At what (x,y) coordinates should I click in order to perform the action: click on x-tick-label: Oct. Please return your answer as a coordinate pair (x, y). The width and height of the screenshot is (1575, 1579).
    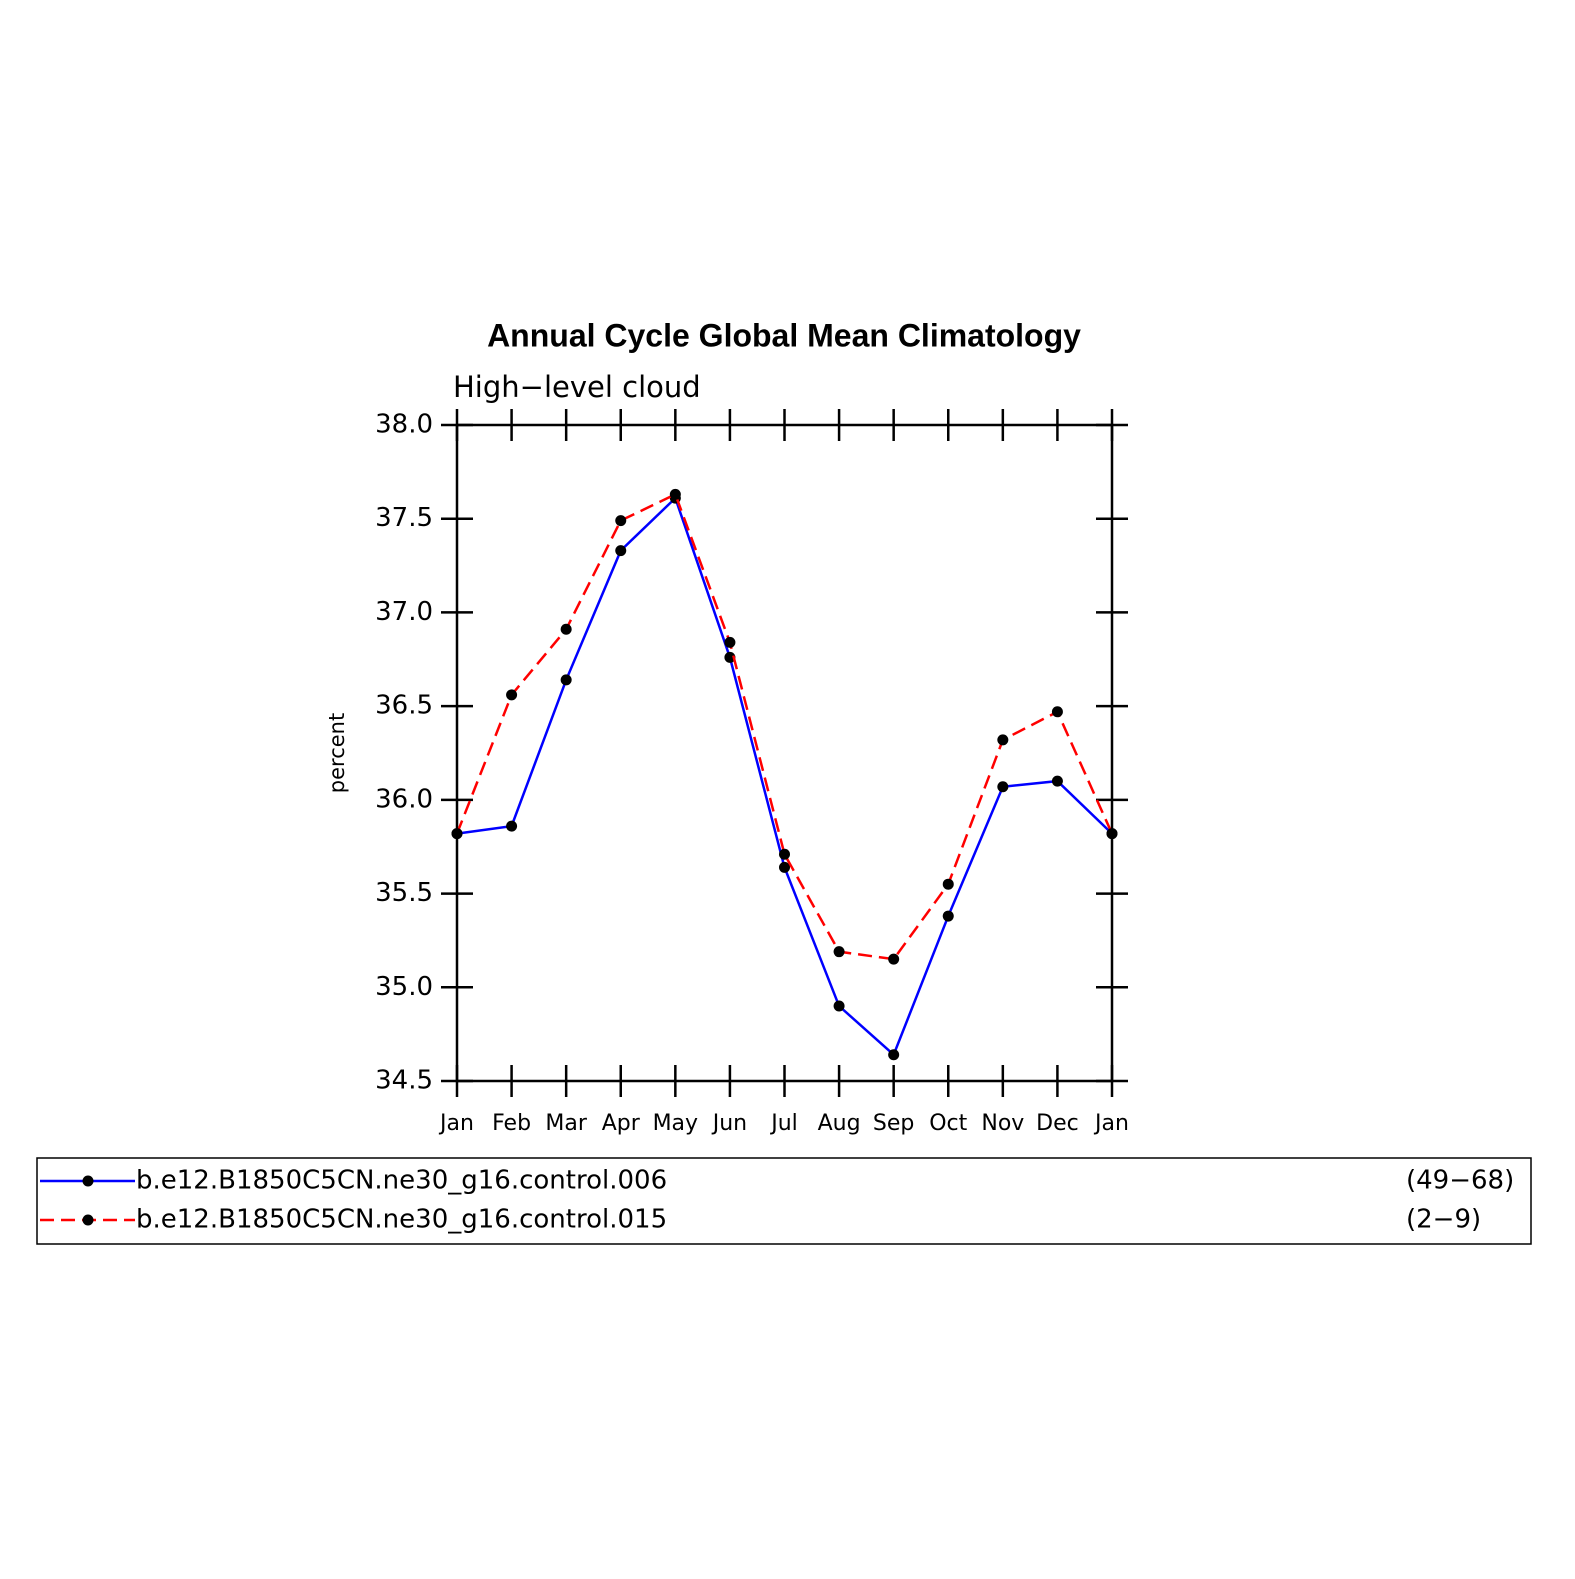
    Looking at the image, I should click on (948, 1123).